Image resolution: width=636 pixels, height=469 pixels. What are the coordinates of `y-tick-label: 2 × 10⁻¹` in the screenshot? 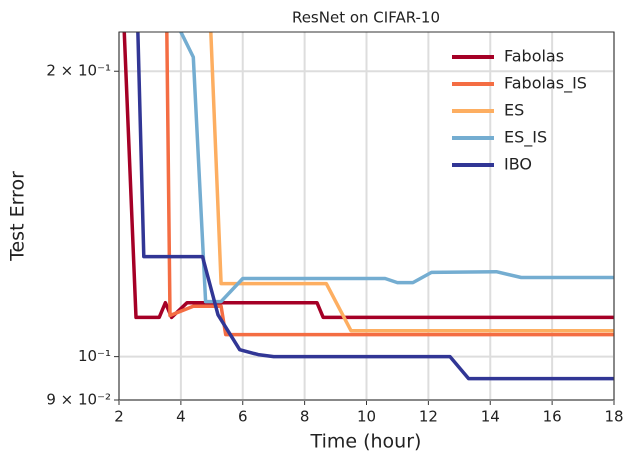 It's located at (78, 71).